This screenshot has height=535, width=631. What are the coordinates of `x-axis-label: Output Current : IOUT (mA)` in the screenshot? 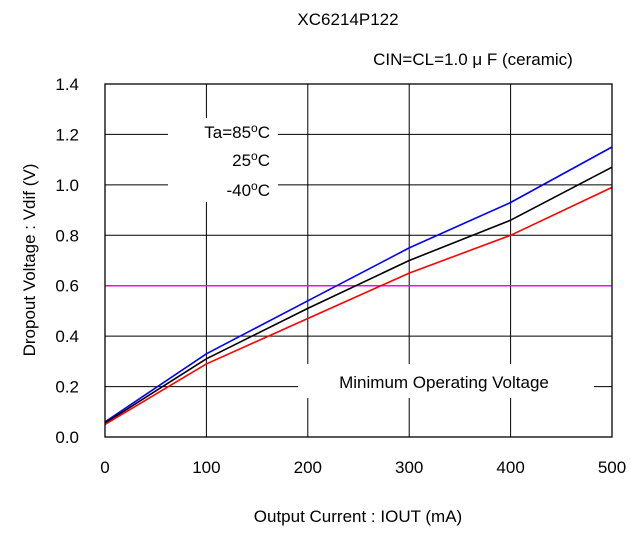 It's located at (358, 516).